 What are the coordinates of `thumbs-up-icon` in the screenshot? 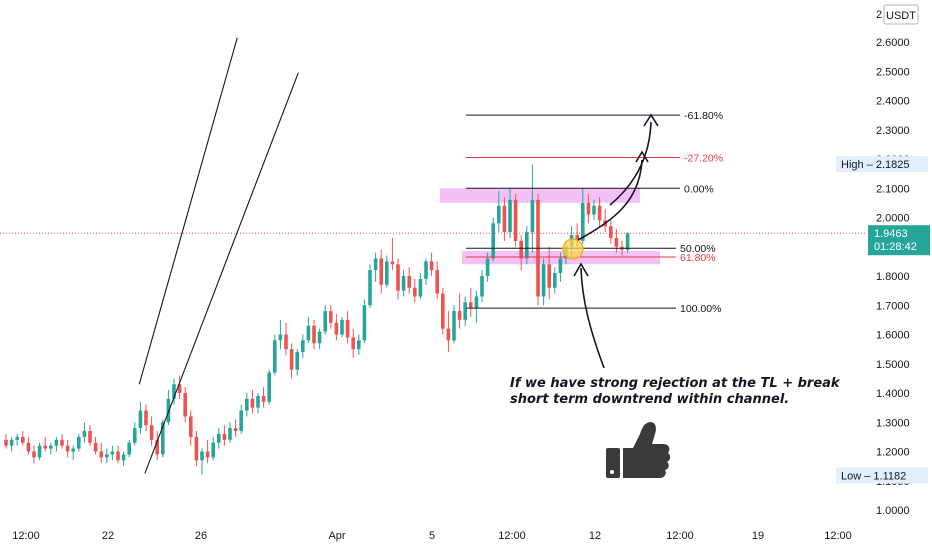 It's located at (638, 450).